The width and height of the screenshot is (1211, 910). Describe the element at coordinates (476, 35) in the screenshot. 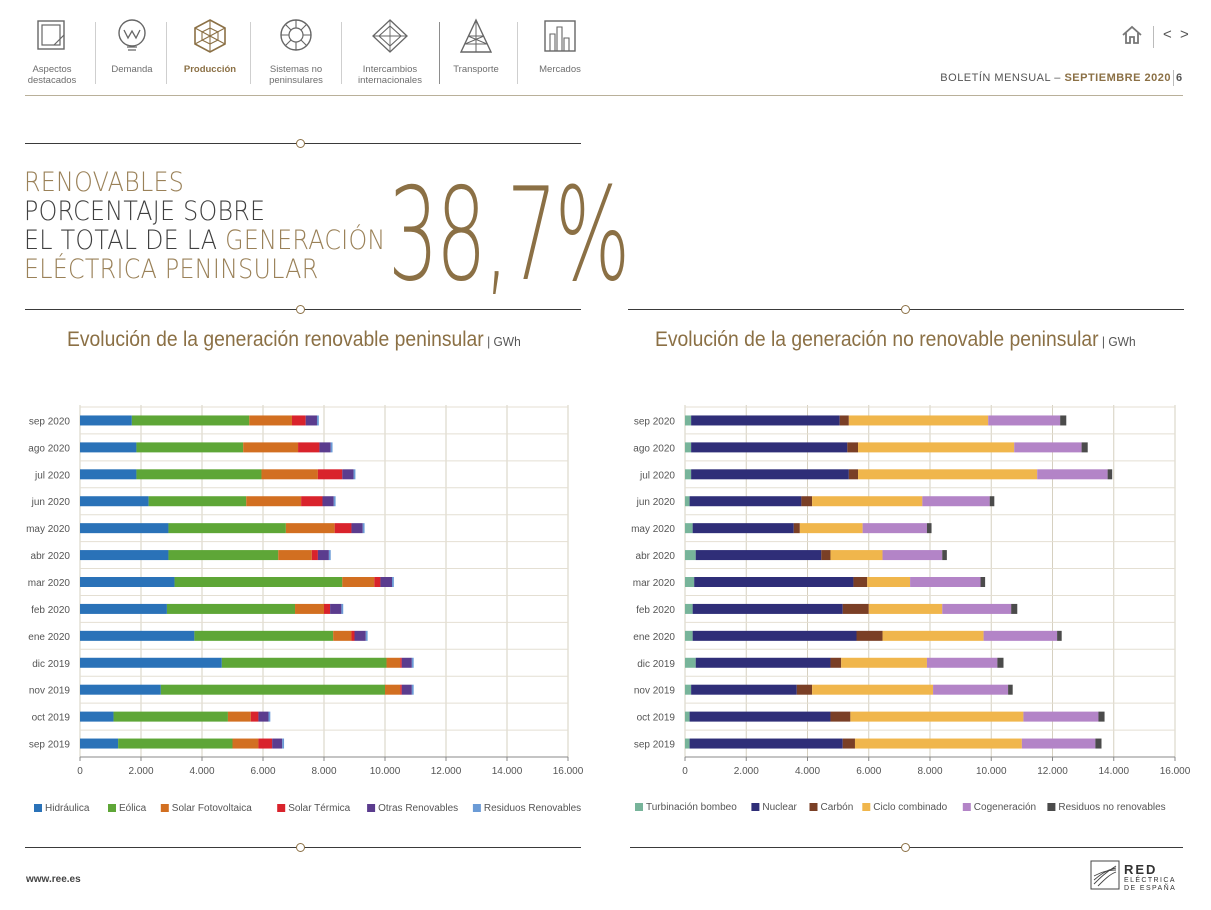

I see `transmission-tower-icon` at that location.